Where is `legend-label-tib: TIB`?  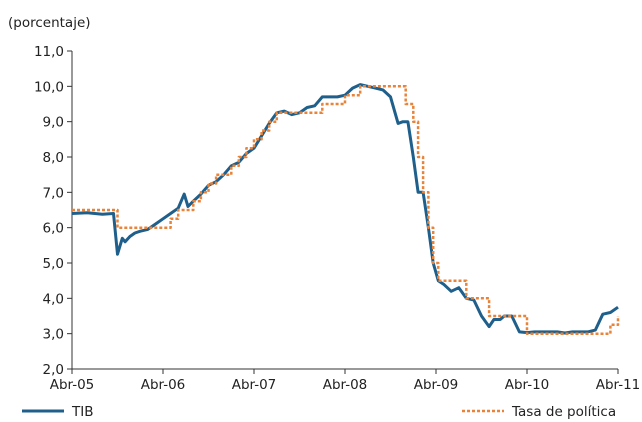
legend-label-tib: TIB is located at coordinates (82, 412).